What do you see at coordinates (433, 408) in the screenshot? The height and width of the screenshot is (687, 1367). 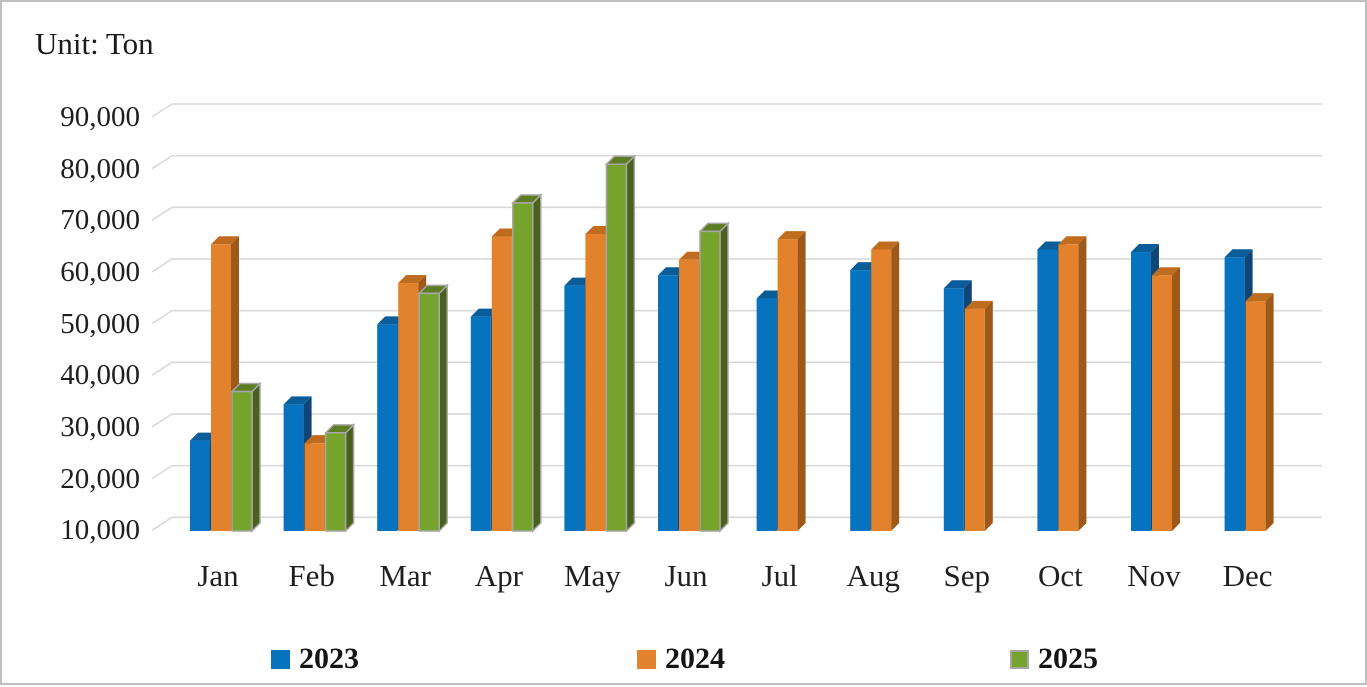 I see `bar-2025-mar` at bounding box center [433, 408].